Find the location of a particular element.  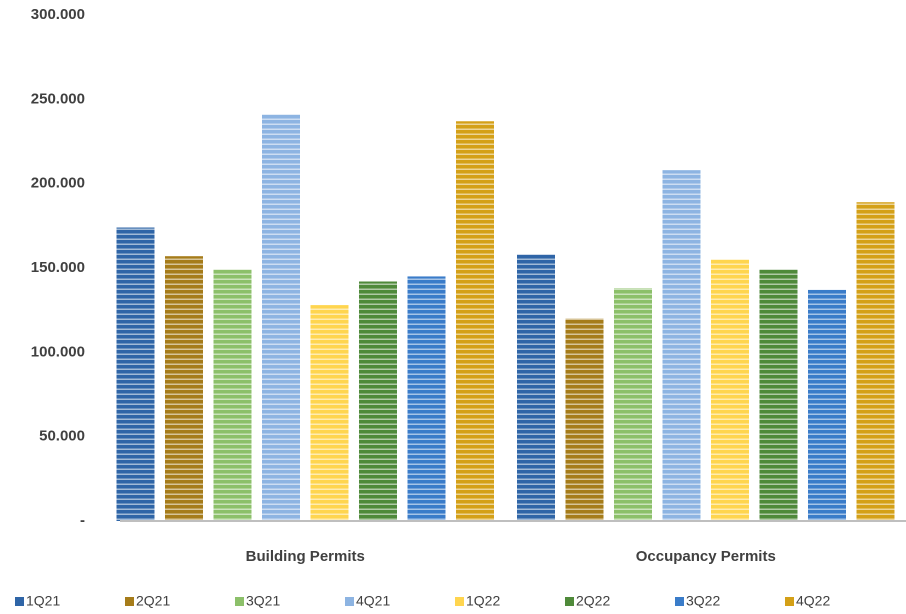

legend-label: 2Q21 is located at coordinates (153, 601).